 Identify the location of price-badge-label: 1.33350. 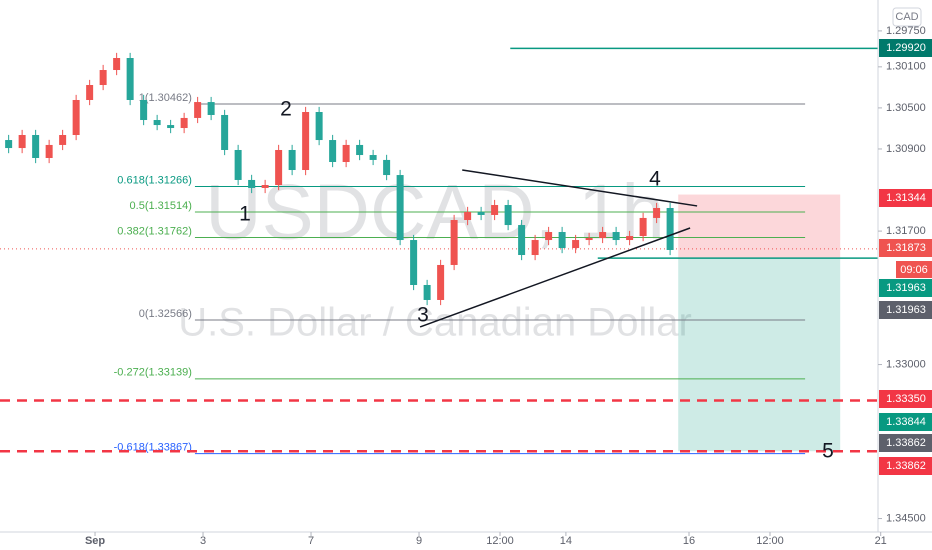
(906, 399).